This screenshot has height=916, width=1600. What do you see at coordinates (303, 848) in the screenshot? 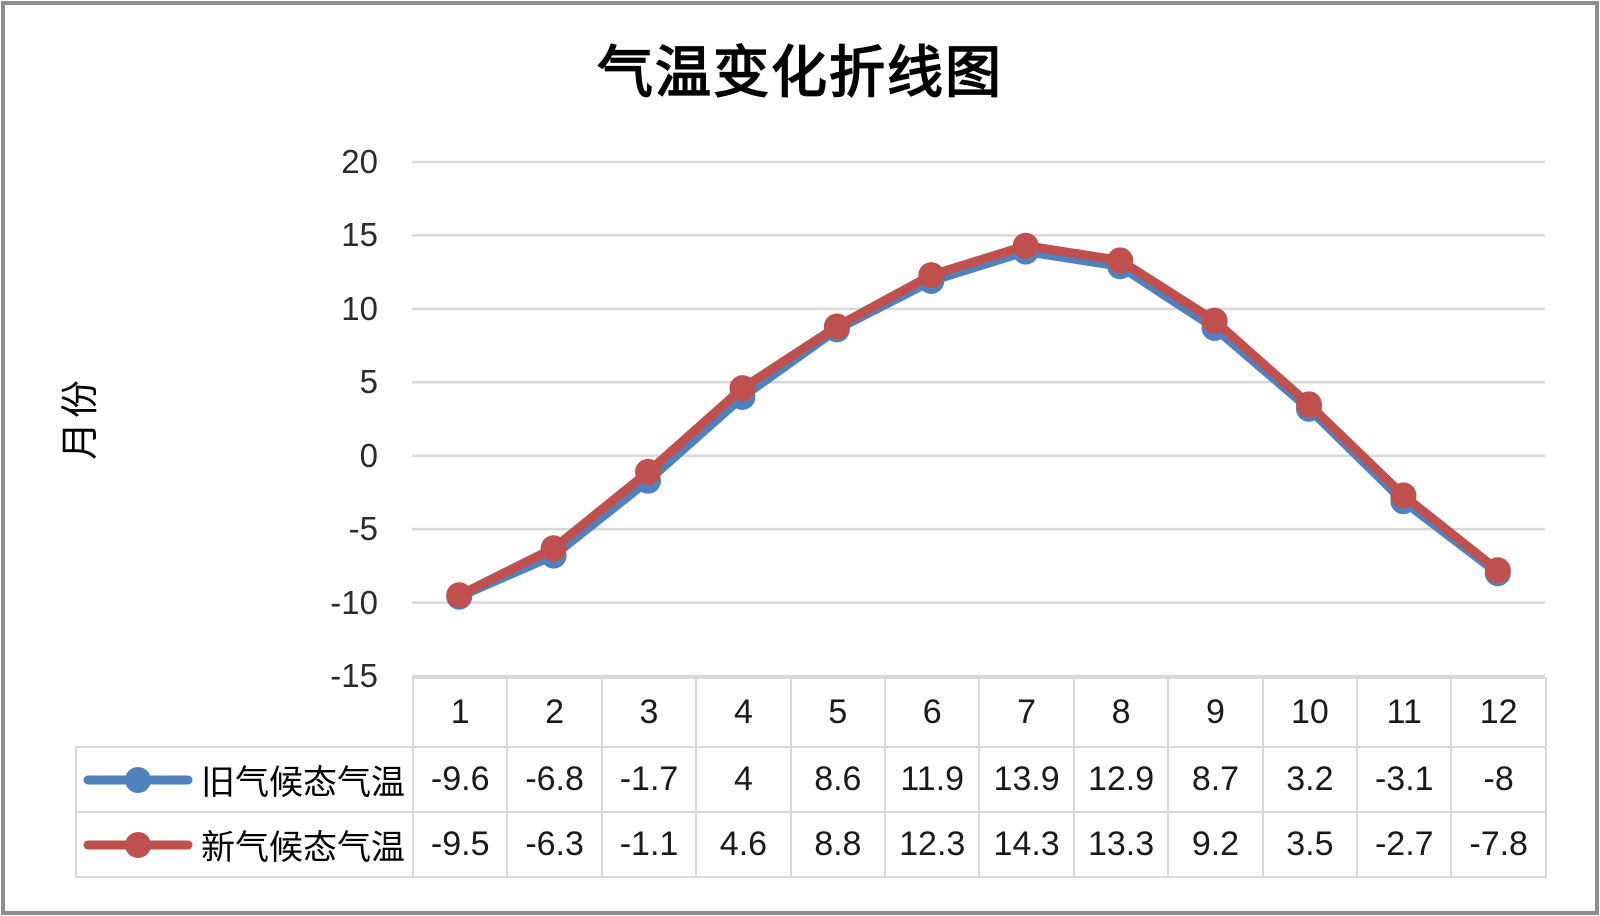
I see `series-name: 新气候态气温` at bounding box center [303, 848].